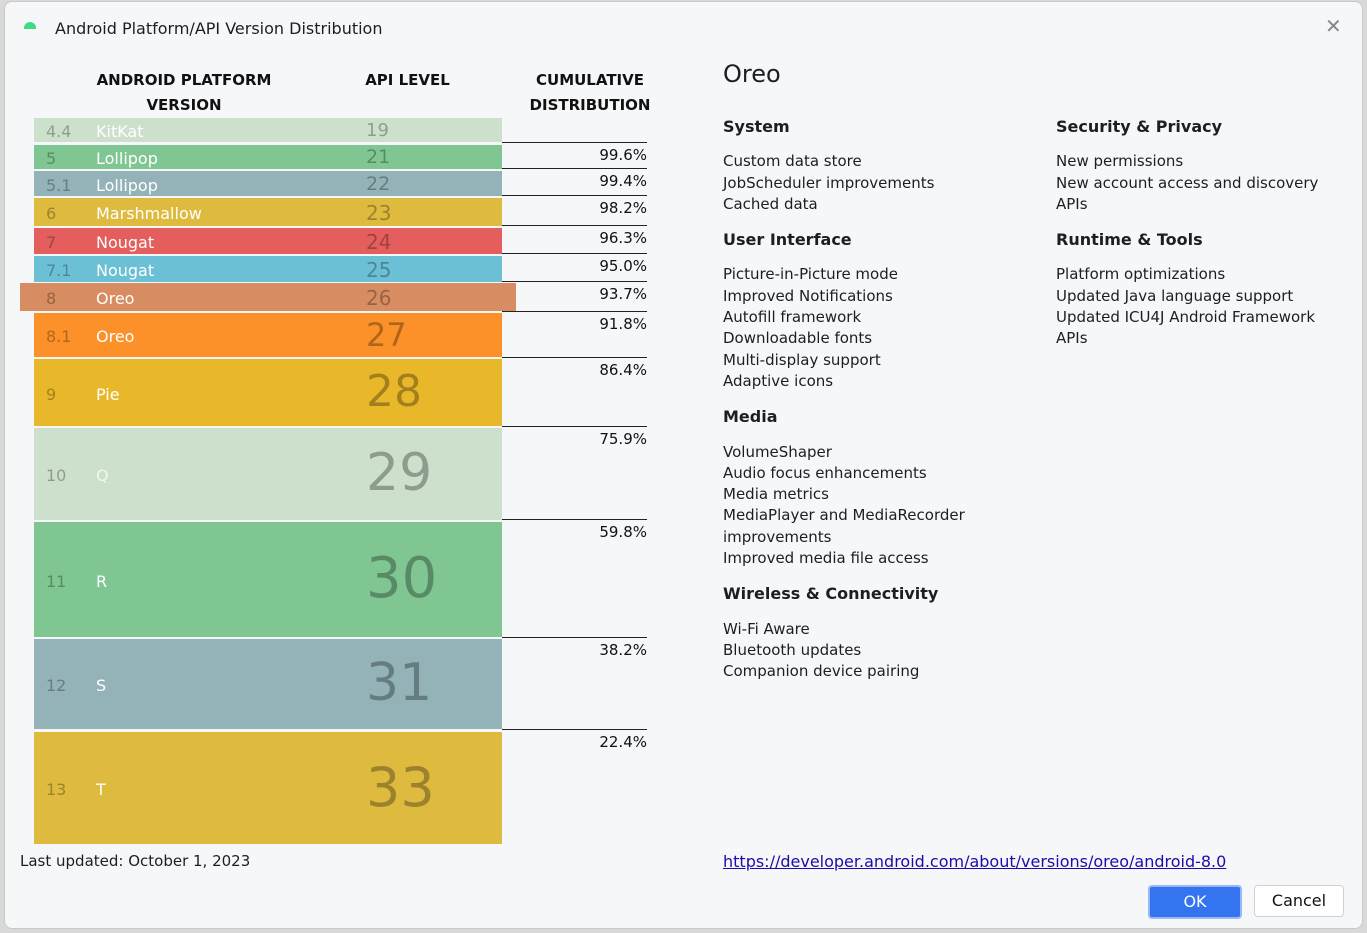 Image resolution: width=1367 pixels, height=933 pixels. What do you see at coordinates (770, 203) in the screenshot?
I see `feature-item: Cached data` at bounding box center [770, 203].